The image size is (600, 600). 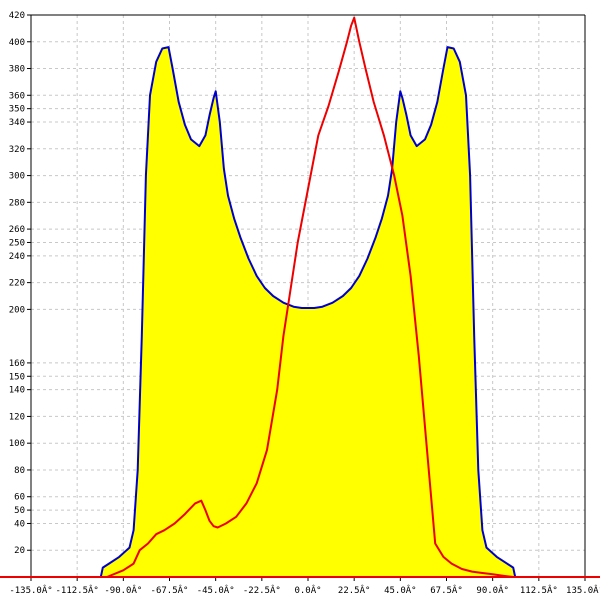 I want to click on x-tick-label: 22.5Â°, so click(x=354, y=590).